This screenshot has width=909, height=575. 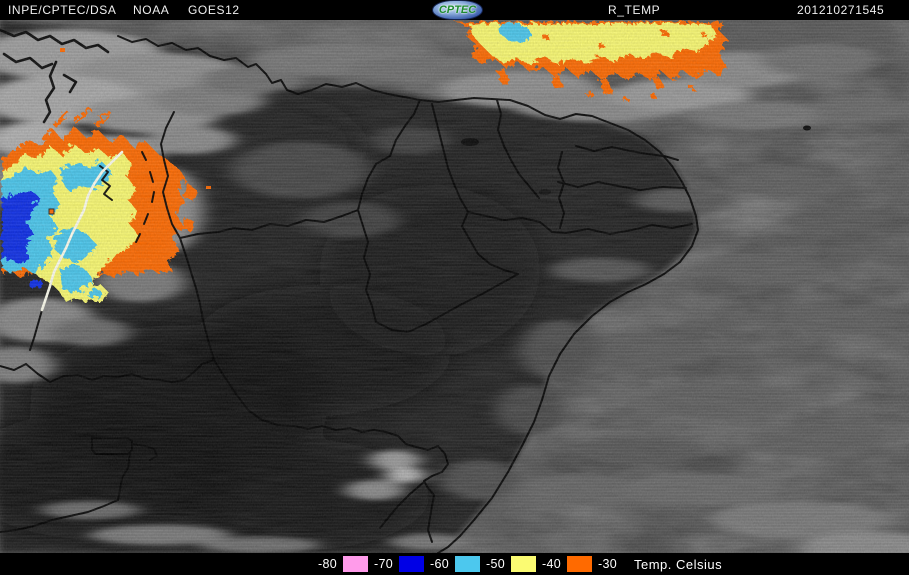 I want to click on legend-label: -80, so click(x=327, y=564).